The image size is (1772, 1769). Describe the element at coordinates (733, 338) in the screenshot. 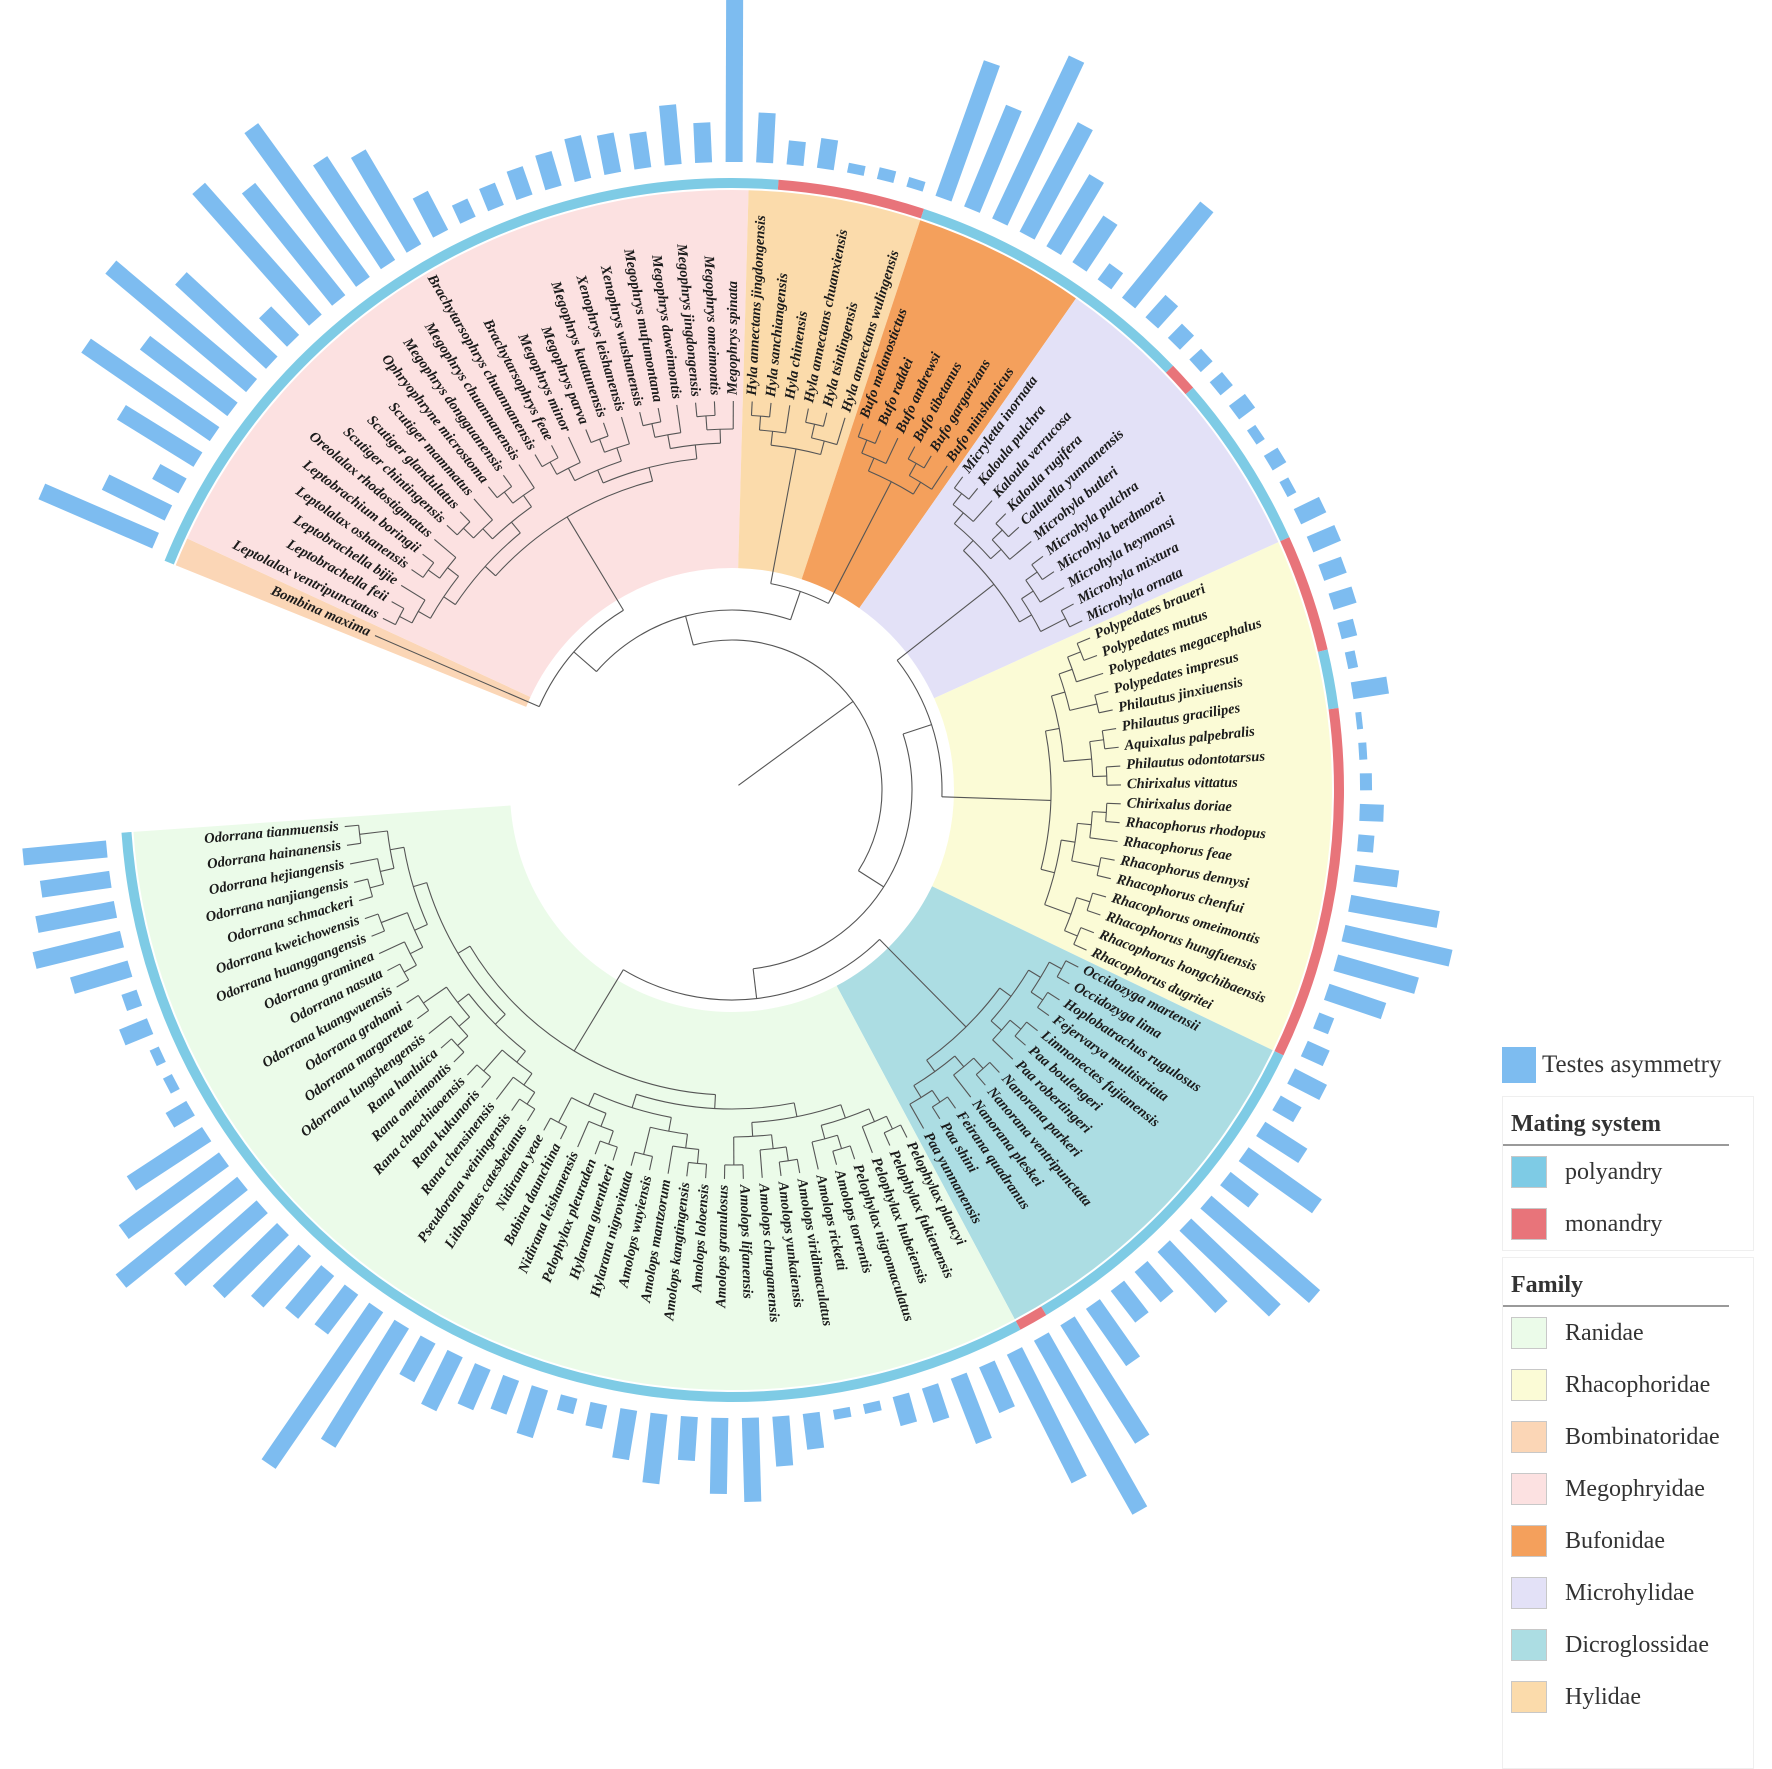

I see `tip-label: Megophrys spinata` at that location.